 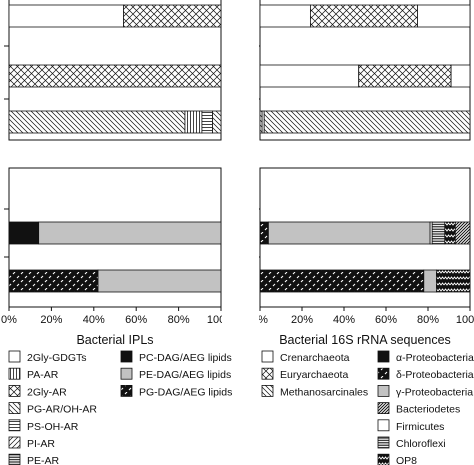 I want to click on legend-item-pi-ar: PI-AR, so click(x=31, y=443).